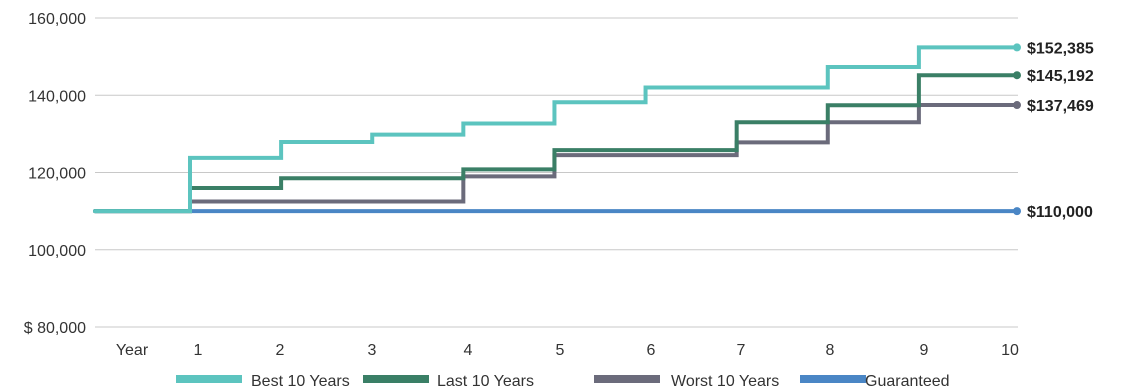 Image resolution: width=1121 pixels, height=391 pixels. What do you see at coordinates (372, 350) in the screenshot?
I see `x-tick-label: 3` at bounding box center [372, 350].